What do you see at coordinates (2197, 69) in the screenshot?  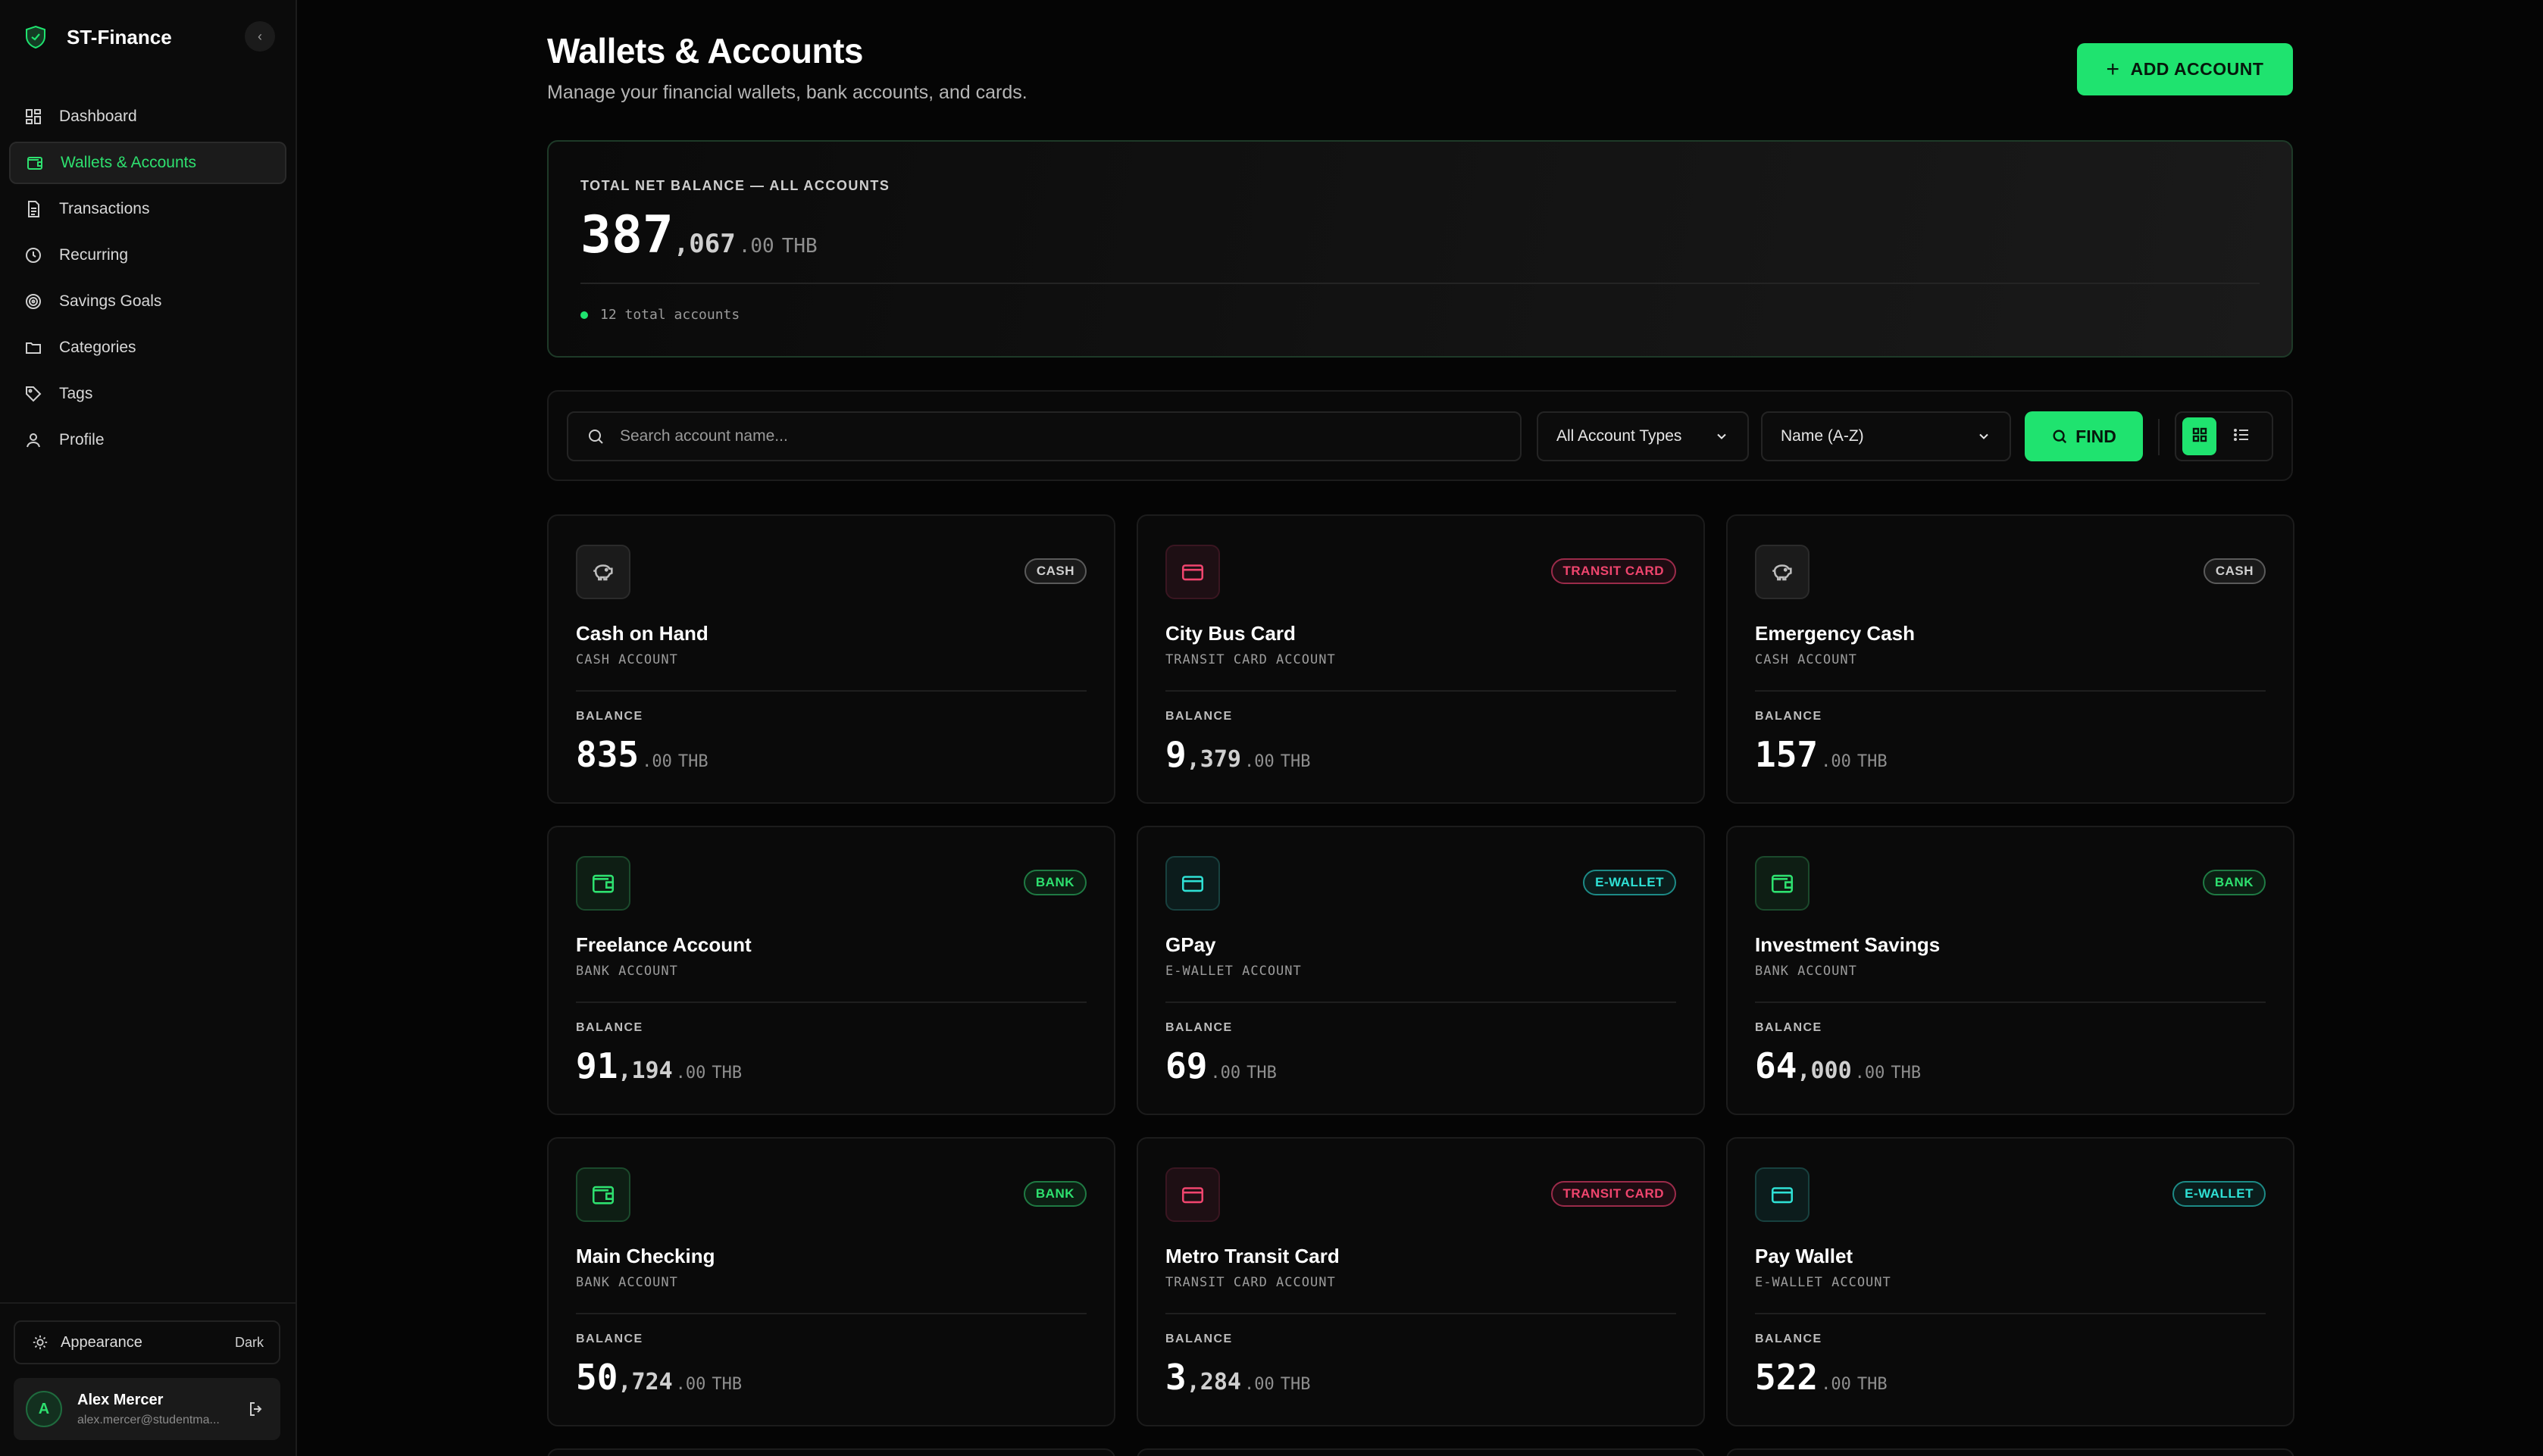 I see `add-account-label: ADD ACCOUNT` at bounding box center [2197, 69].